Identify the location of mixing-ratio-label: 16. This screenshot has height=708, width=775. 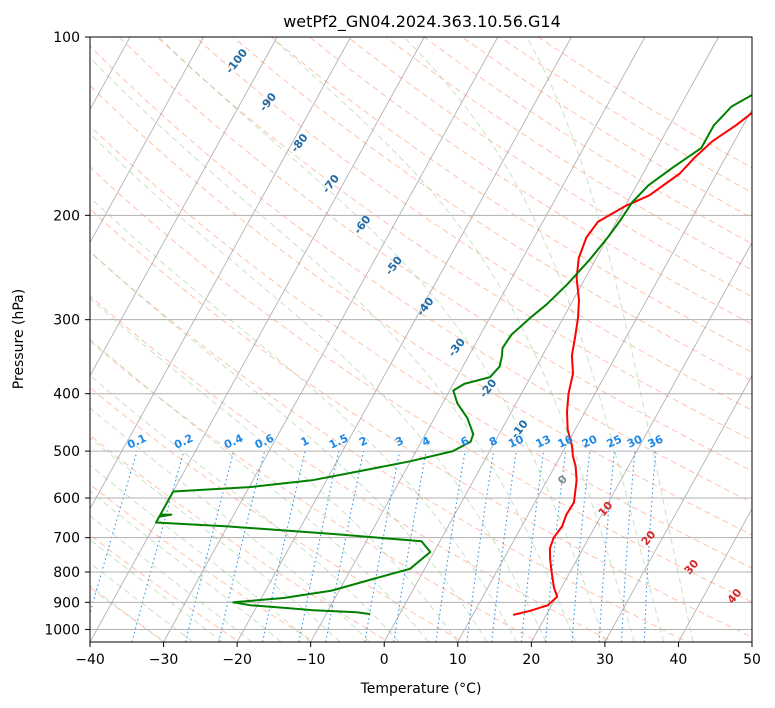
(566, 441).